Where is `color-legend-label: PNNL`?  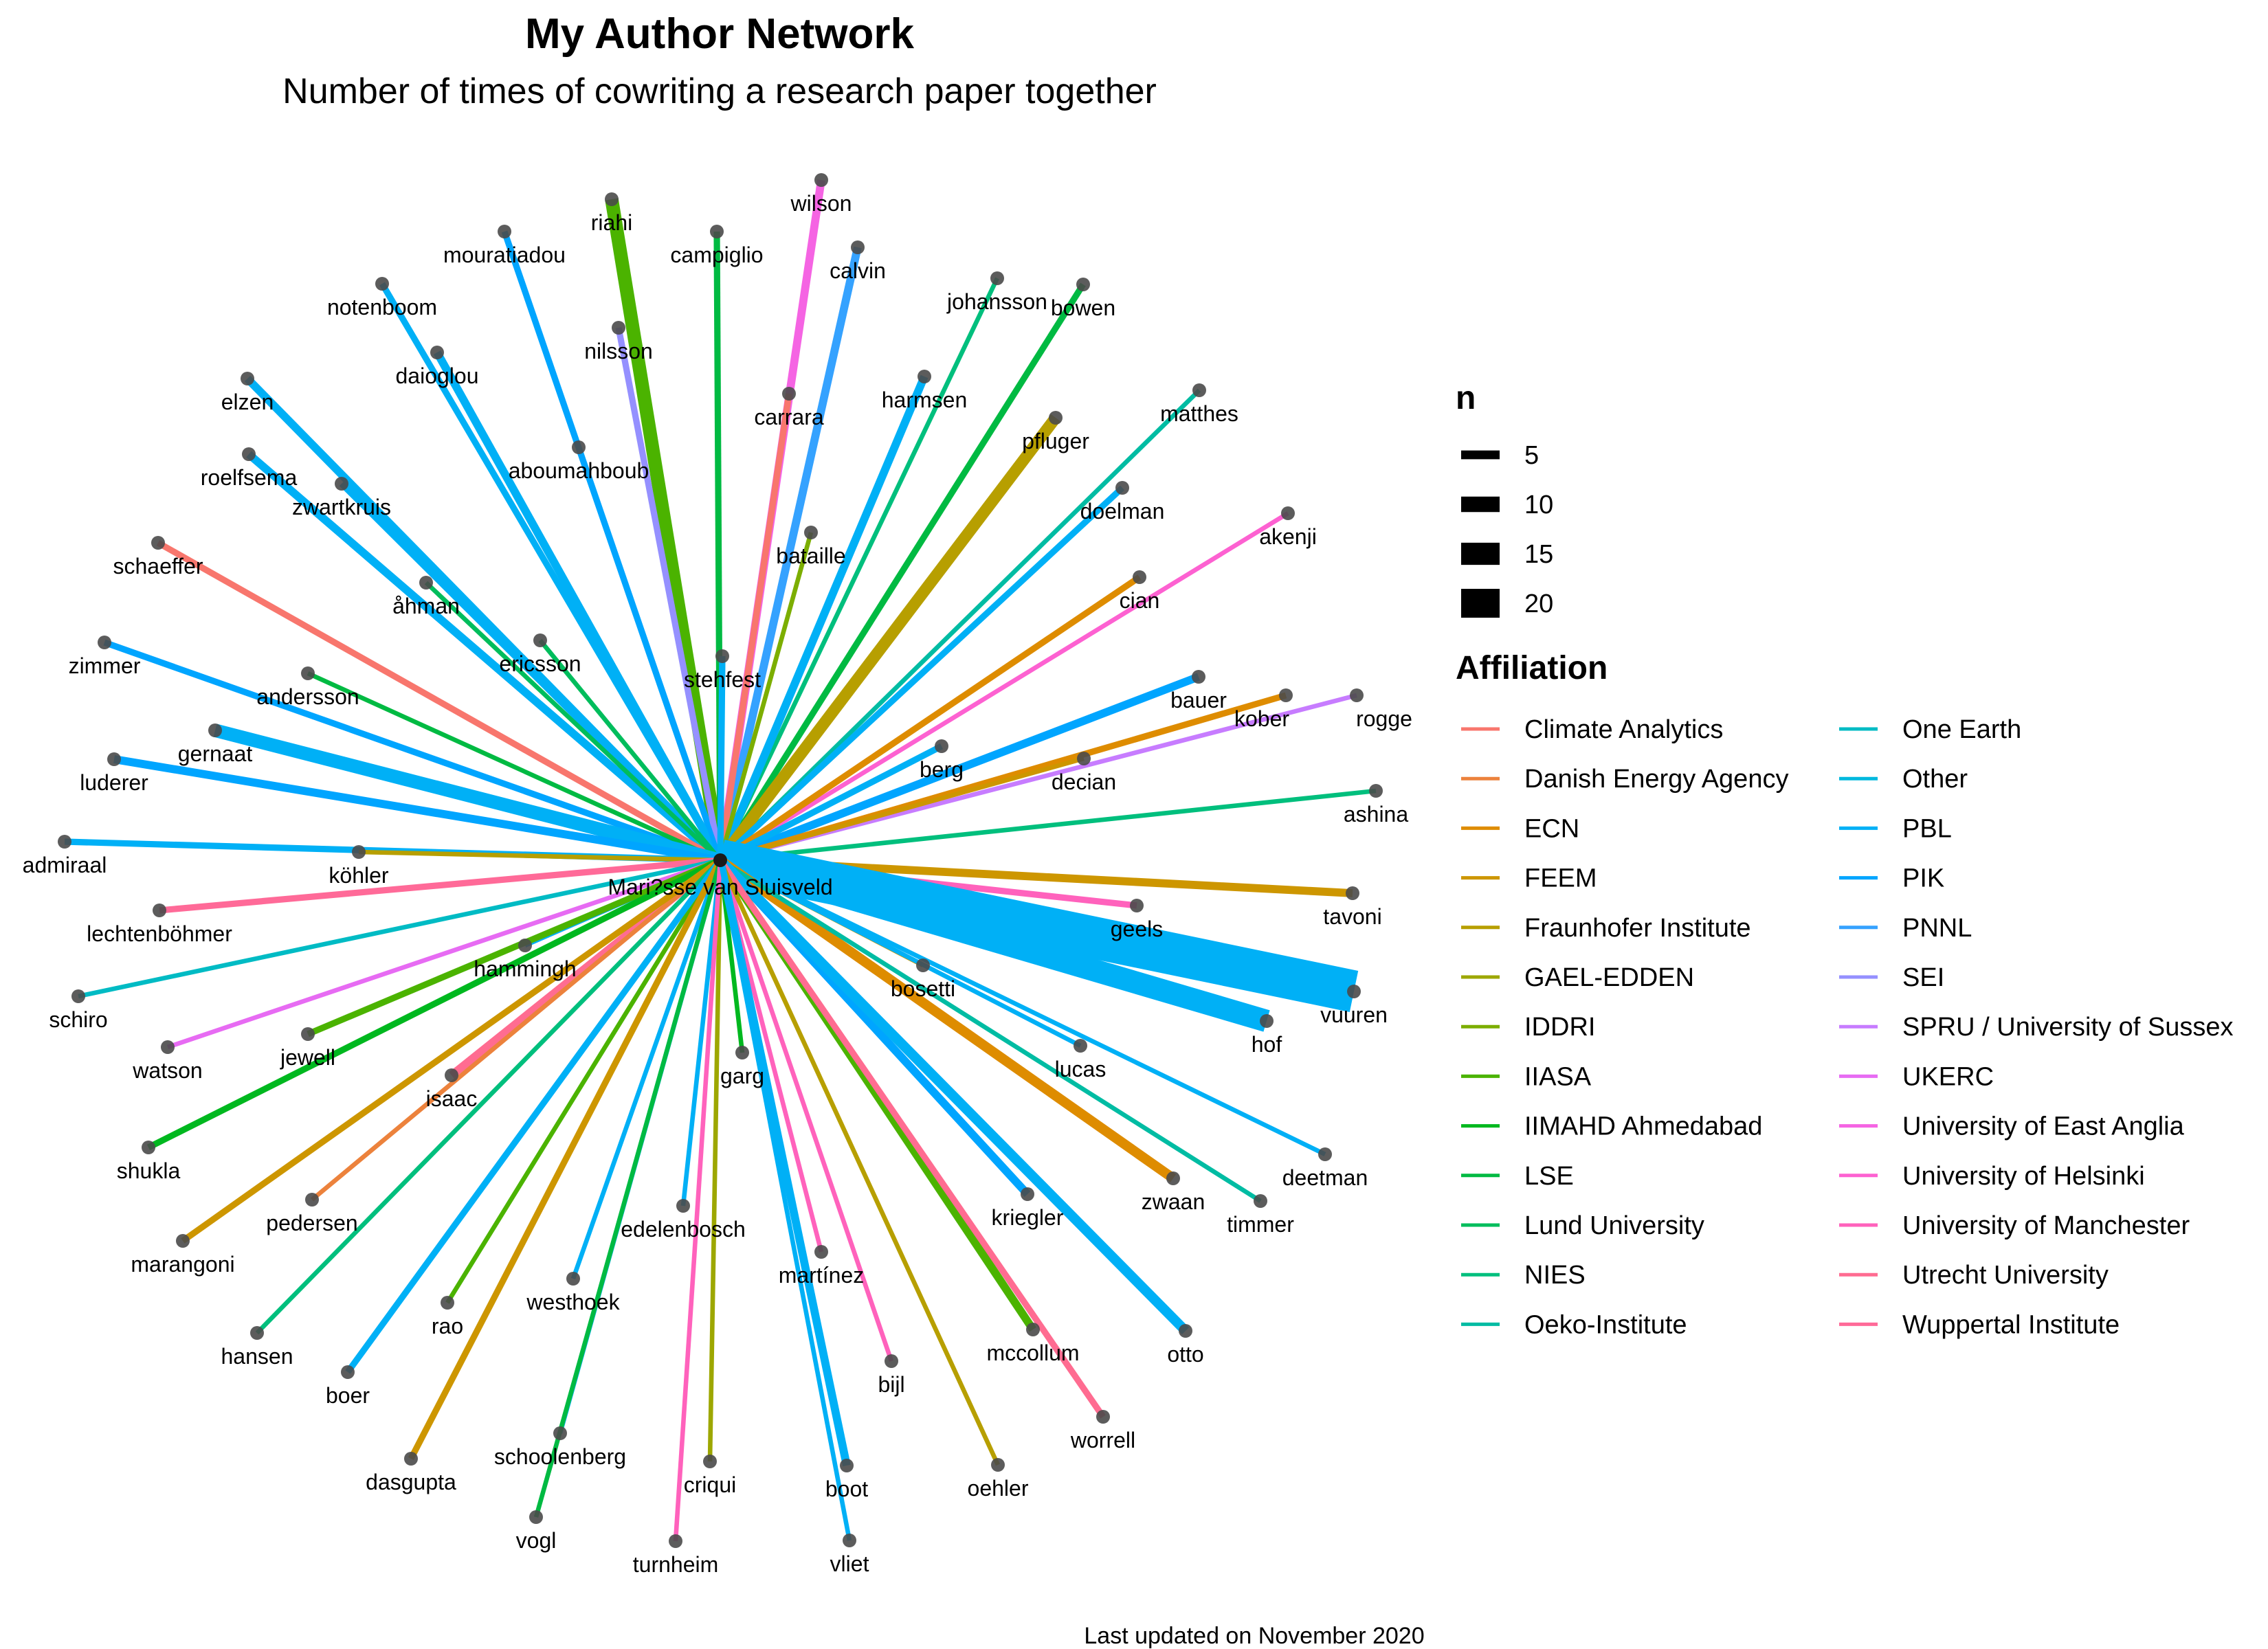
color-legend-label: PNNL is located at coordinates (1937, 928).